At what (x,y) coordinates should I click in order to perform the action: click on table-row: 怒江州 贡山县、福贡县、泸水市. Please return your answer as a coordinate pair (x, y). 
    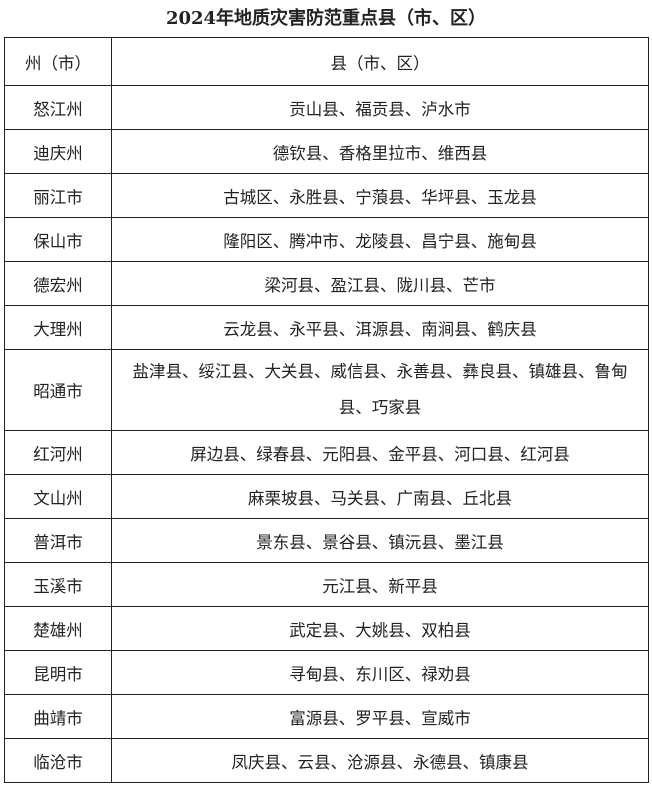
    Looking at the image, I should click on (326, 107).